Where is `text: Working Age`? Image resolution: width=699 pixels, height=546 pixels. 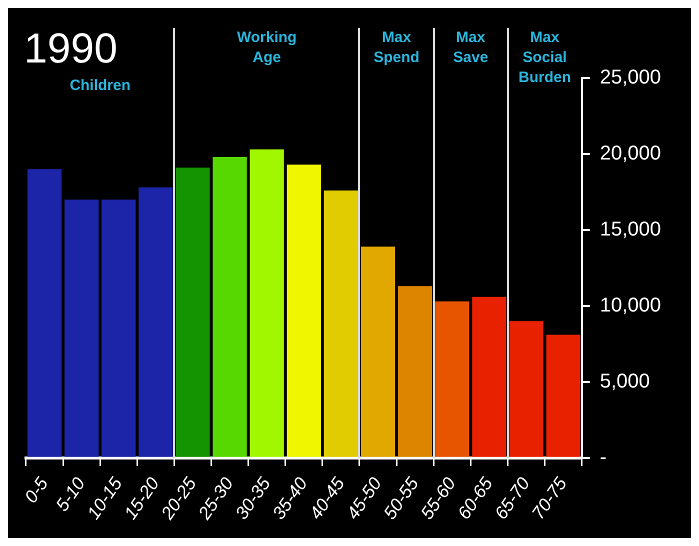 text: Working Age is located at coordinates (266, 48).